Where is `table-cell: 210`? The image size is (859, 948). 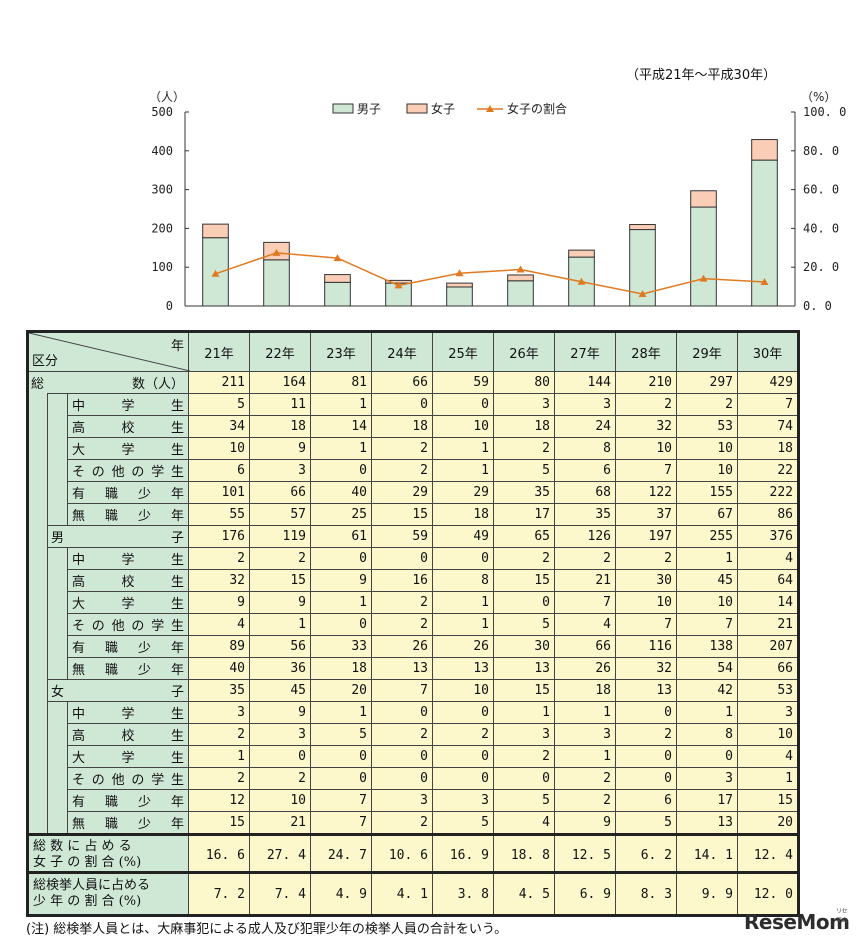 table-cell: 210 is located at coordinates (646, 382).